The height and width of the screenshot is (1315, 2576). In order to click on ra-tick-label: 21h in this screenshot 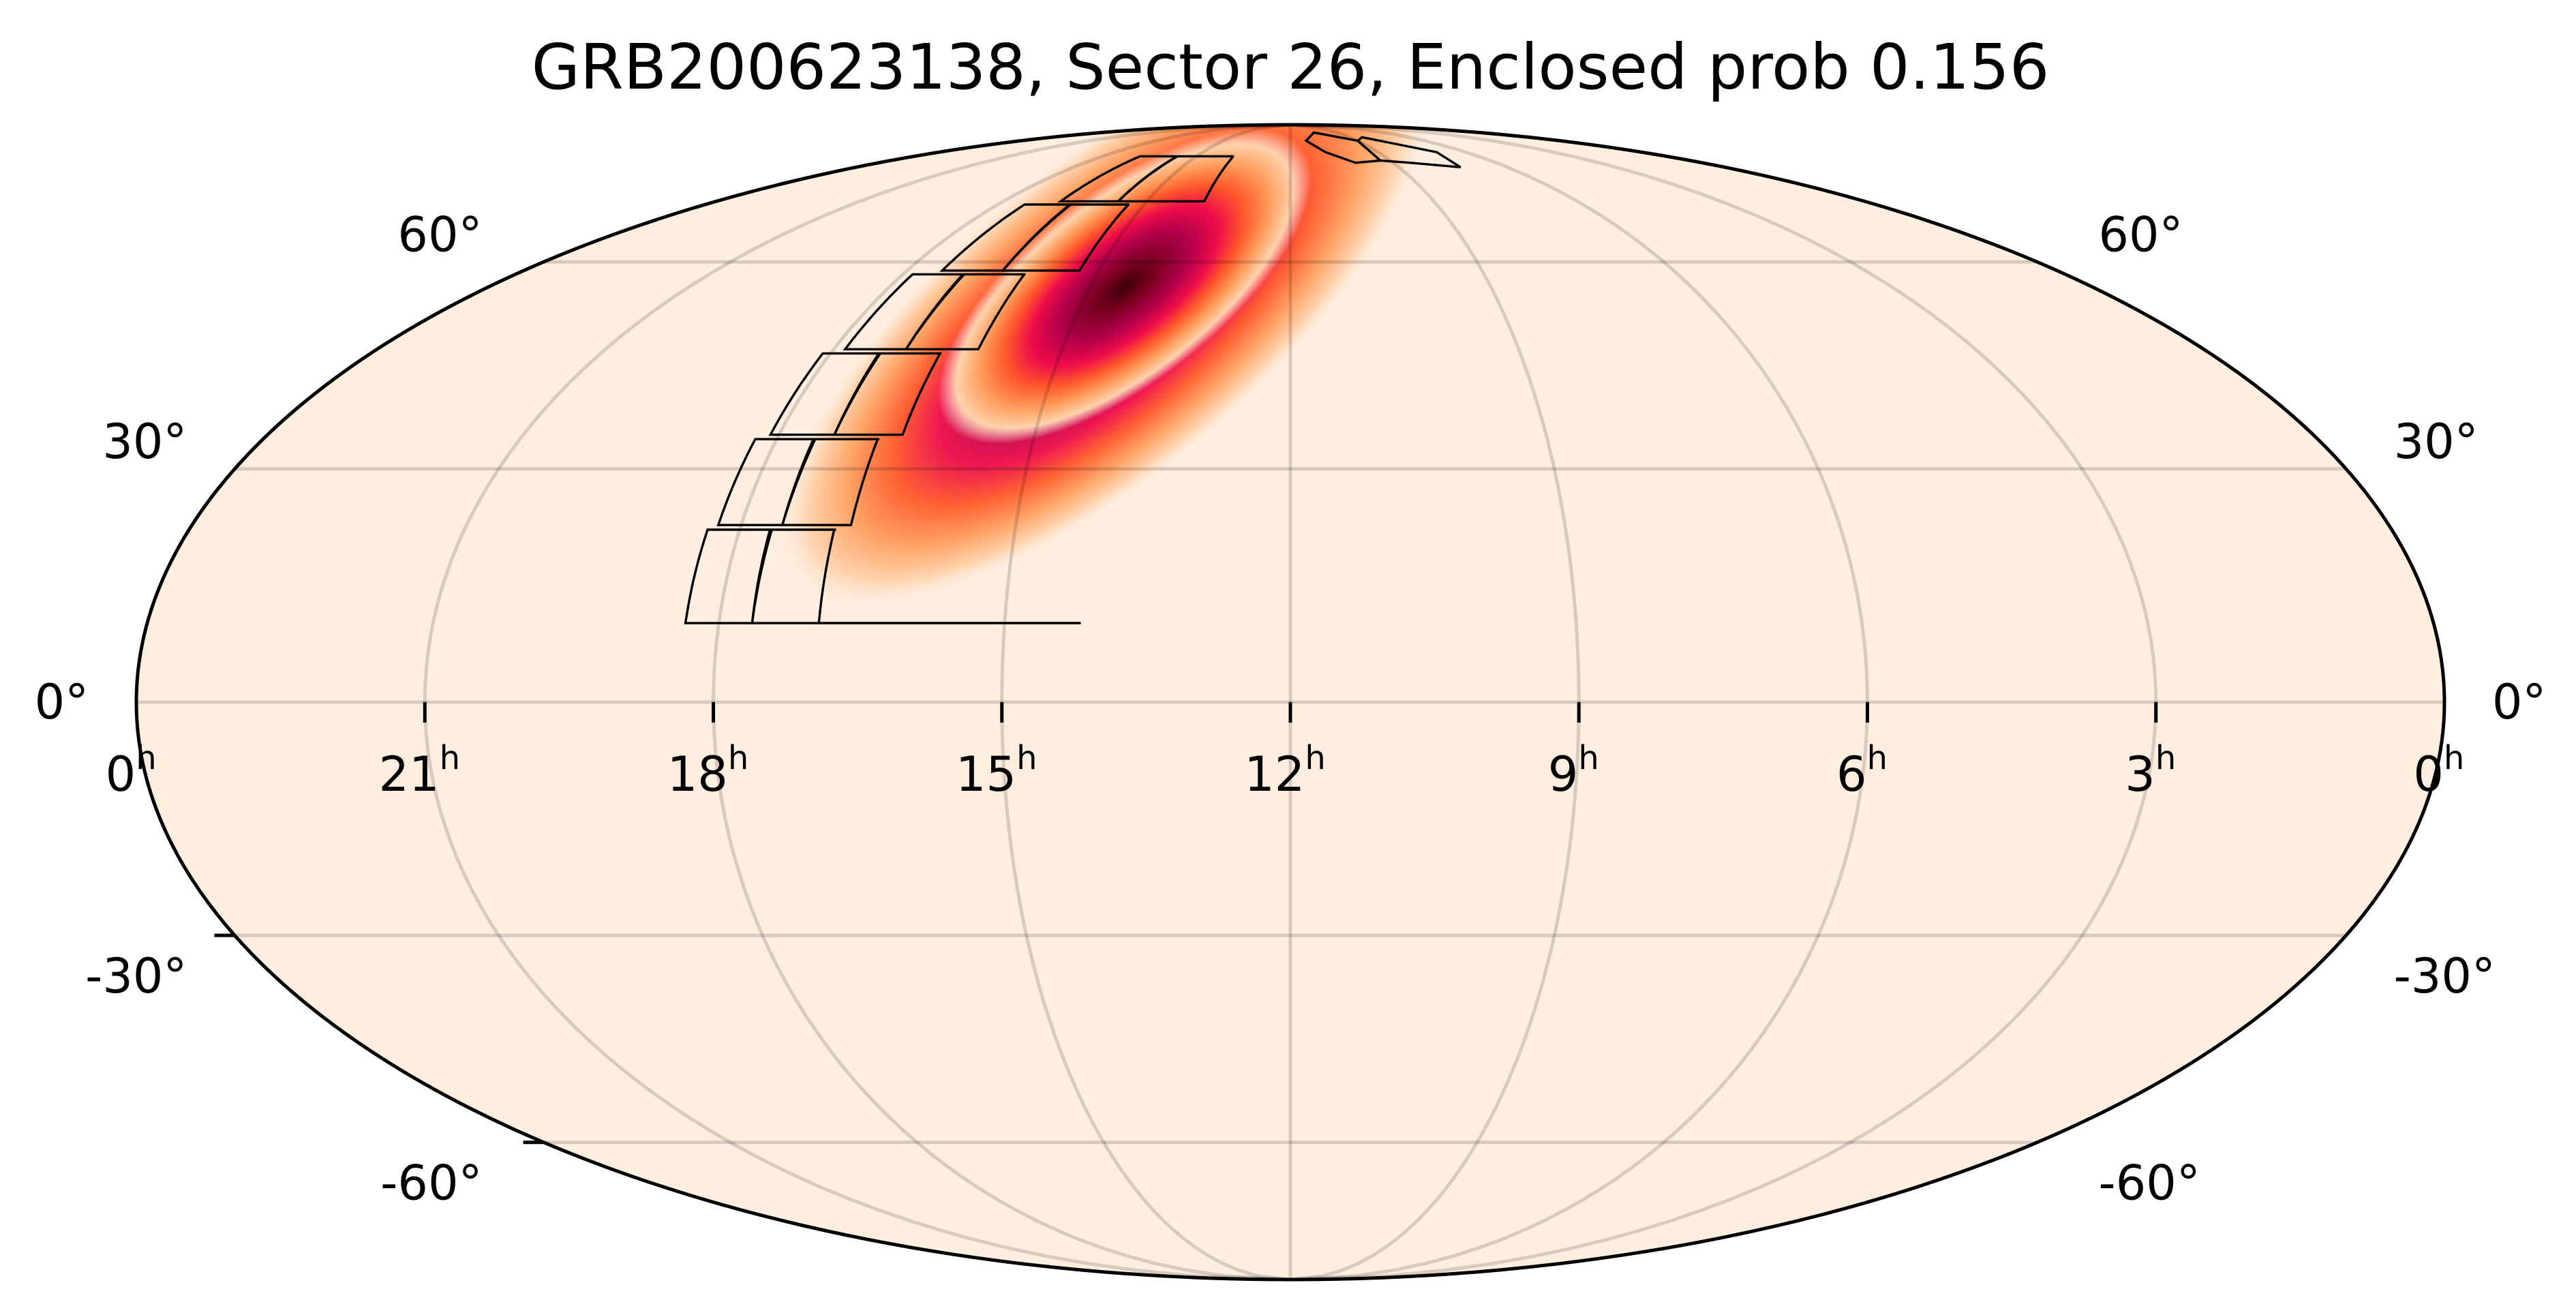, I will do `click(420, 770)`.